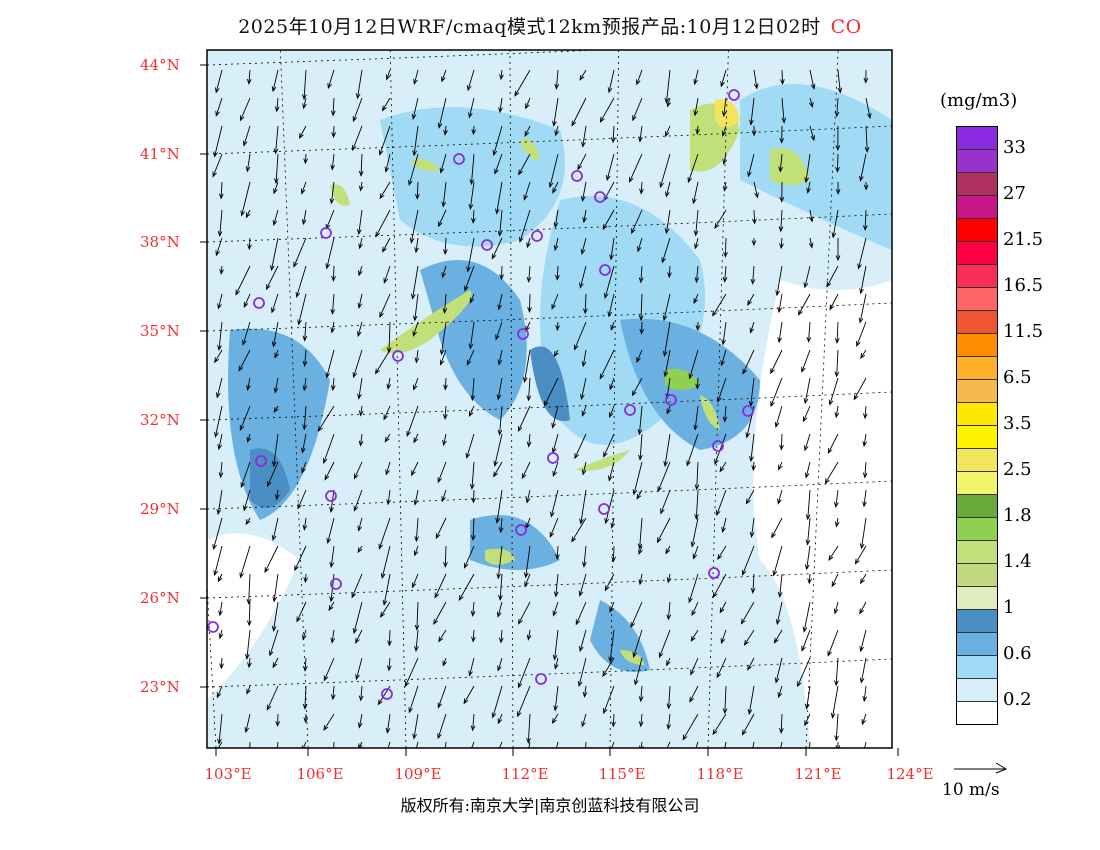 Image resolution: width=1100 pixels, height=850 pixels. Describe the element at coordinates (977, 425) in the screenshot. I see `colorbar` at that location.